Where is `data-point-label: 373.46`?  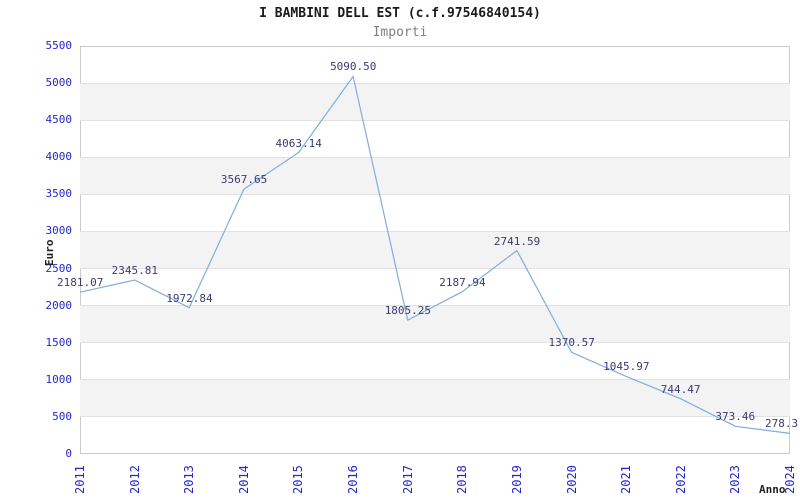 data-point-label: 373.46 is located at coordinates (735, 417).